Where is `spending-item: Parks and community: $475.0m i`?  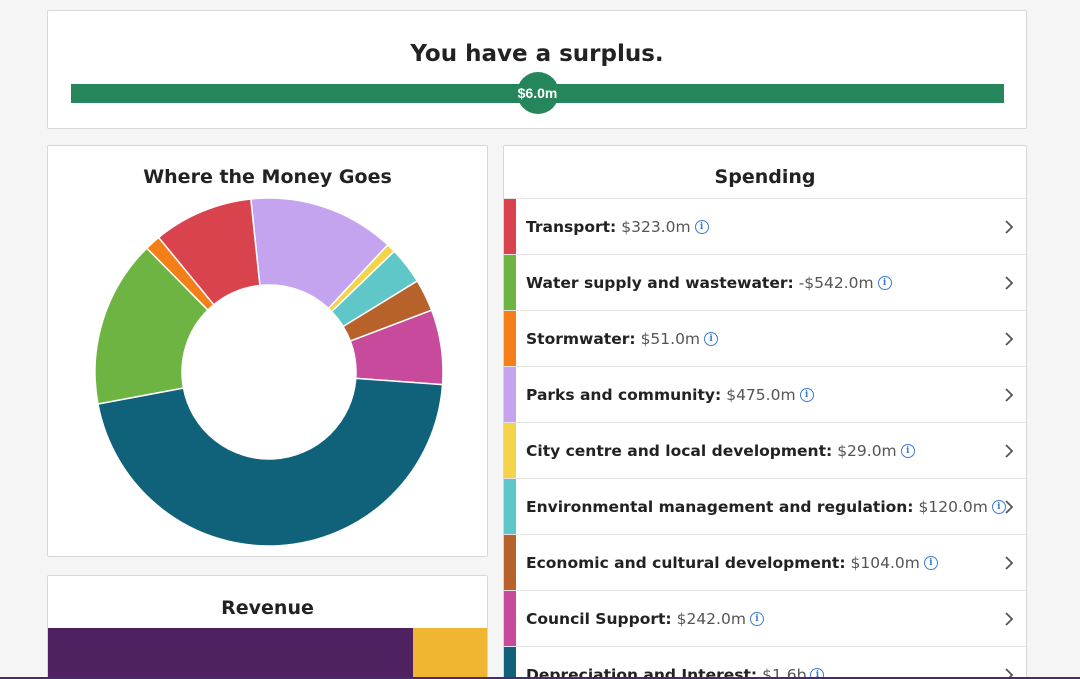
spending-item: Parks and community: $475.0m i is located at coordinates (765, 394).